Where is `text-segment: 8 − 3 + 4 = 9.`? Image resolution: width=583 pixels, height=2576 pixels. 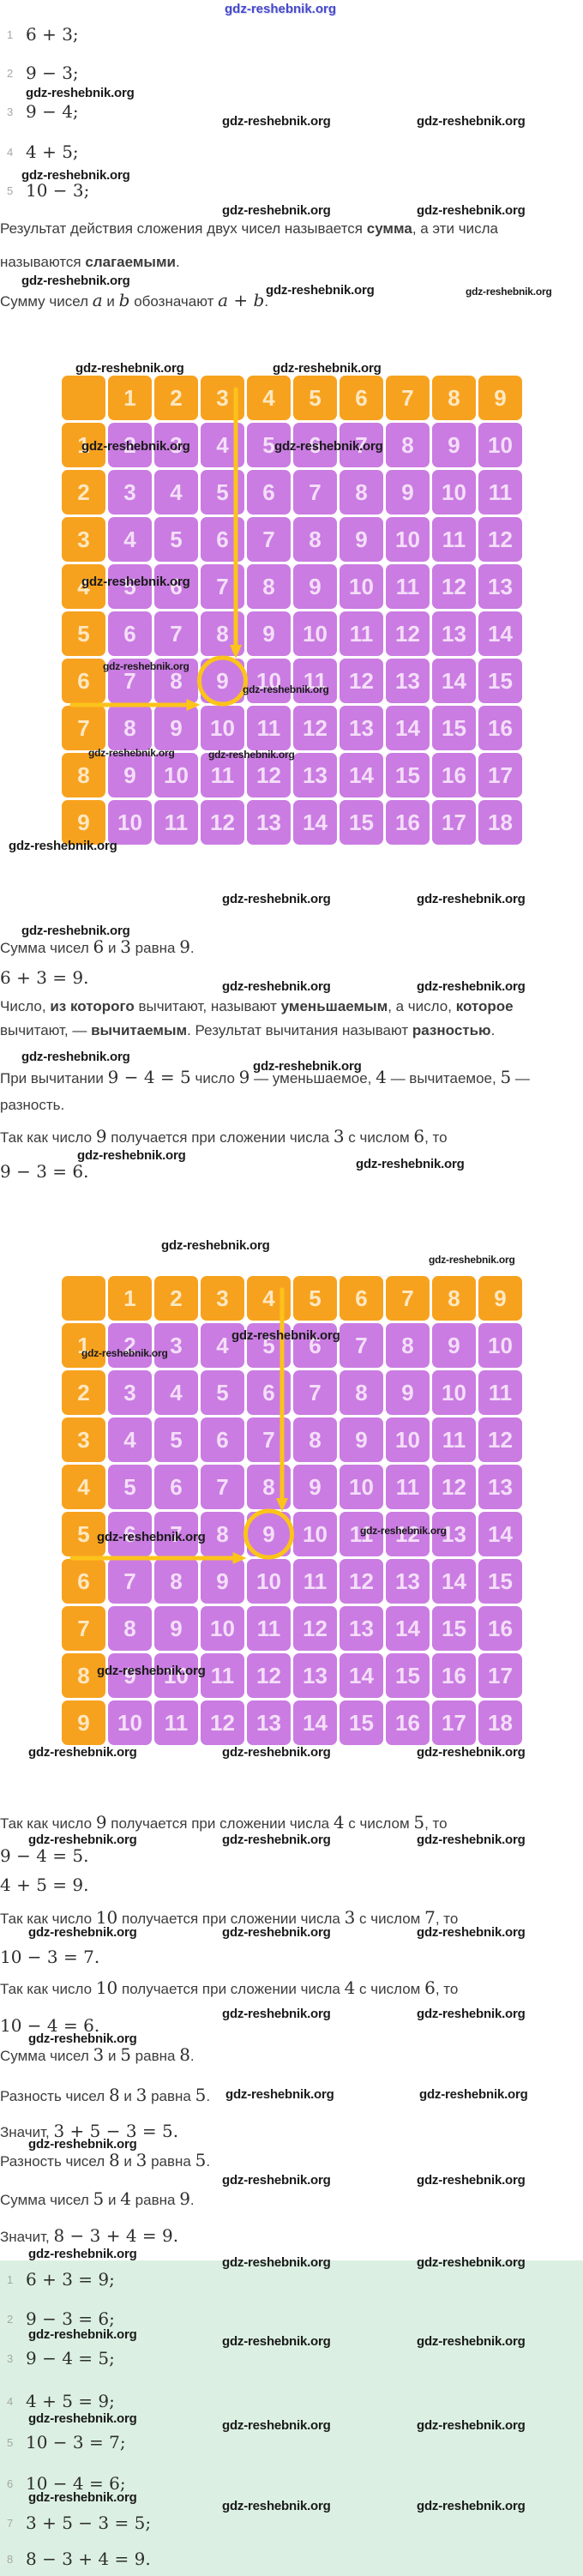
text-segment: 8 − 3 + 4 = 9. is located at coordinates (116, 2235).